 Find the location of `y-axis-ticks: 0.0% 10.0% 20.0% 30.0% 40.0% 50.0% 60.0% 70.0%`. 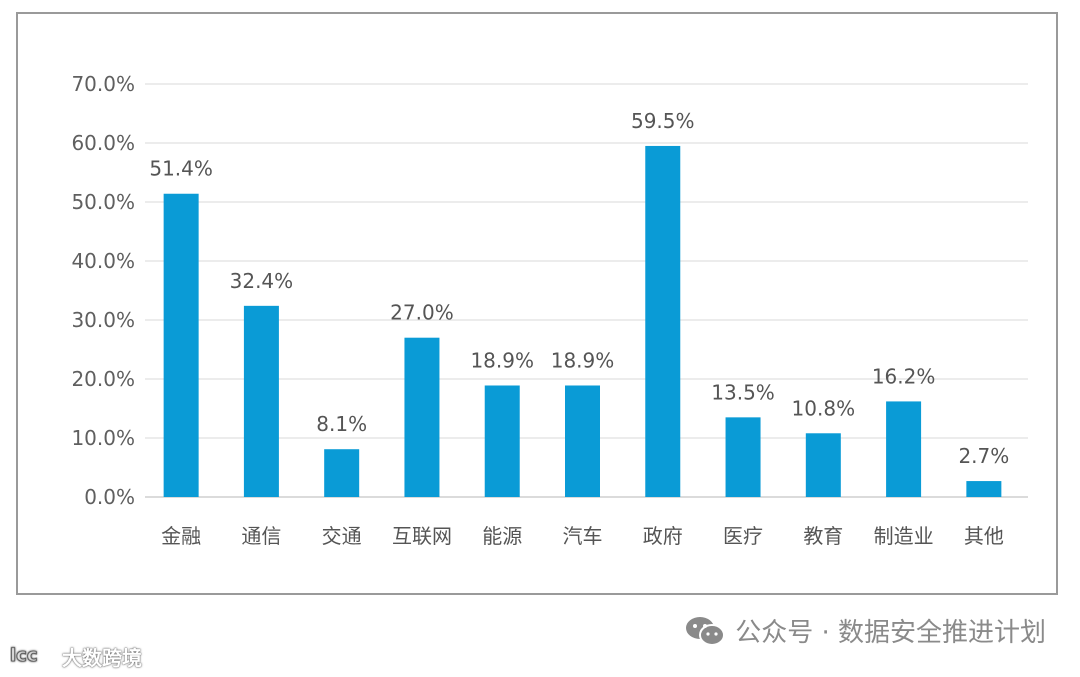

y-axis-ticks: 0.0% 10.0% 20.0% 30.0% 40.0% 50.0% 60.0% 70.0% is located at coordinates (103, 290).